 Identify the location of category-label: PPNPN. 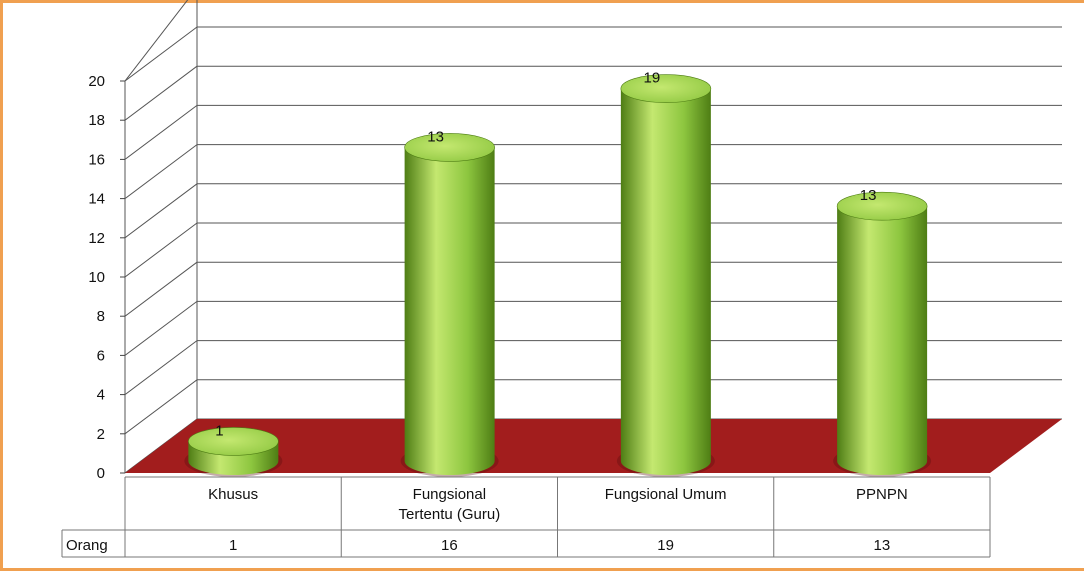
(882, 494).